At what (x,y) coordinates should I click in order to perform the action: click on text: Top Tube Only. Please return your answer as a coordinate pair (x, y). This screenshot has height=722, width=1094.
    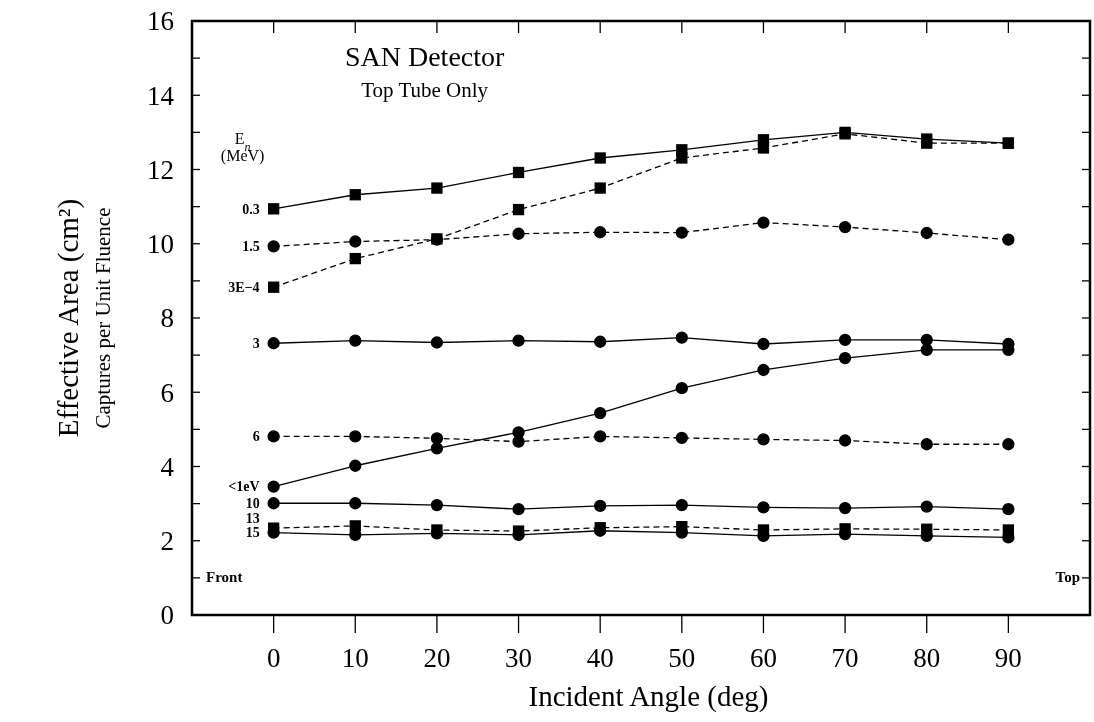
    Looking at the image, I should click on (425, 90).